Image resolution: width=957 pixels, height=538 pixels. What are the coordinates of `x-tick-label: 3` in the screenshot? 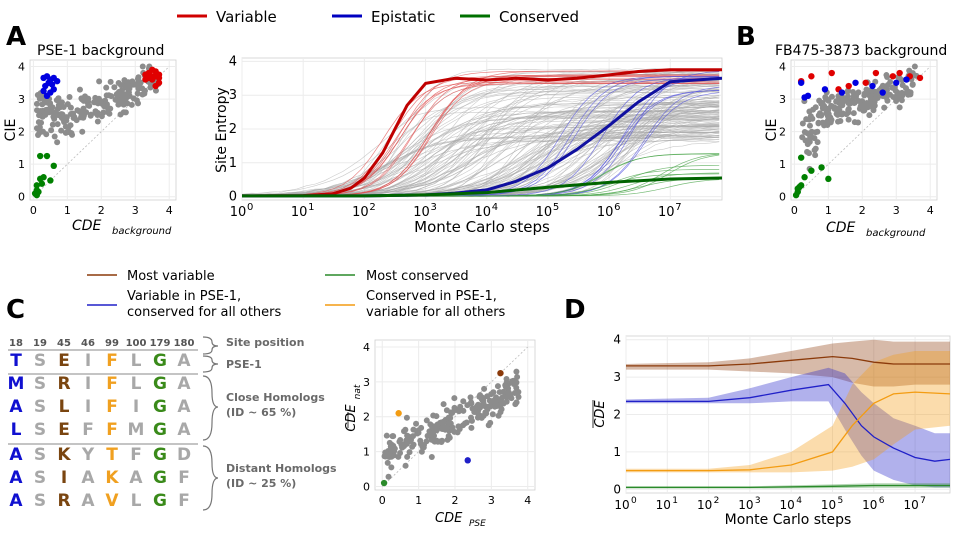 It's located at (491, 500).